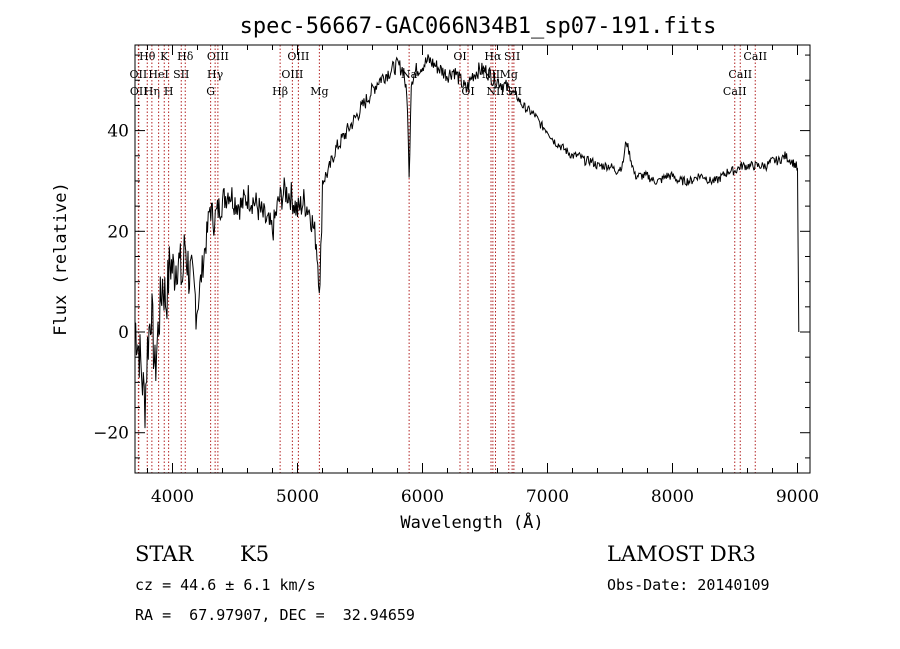  I want to click on line-marker-label: Hβ, so click(280, 91).